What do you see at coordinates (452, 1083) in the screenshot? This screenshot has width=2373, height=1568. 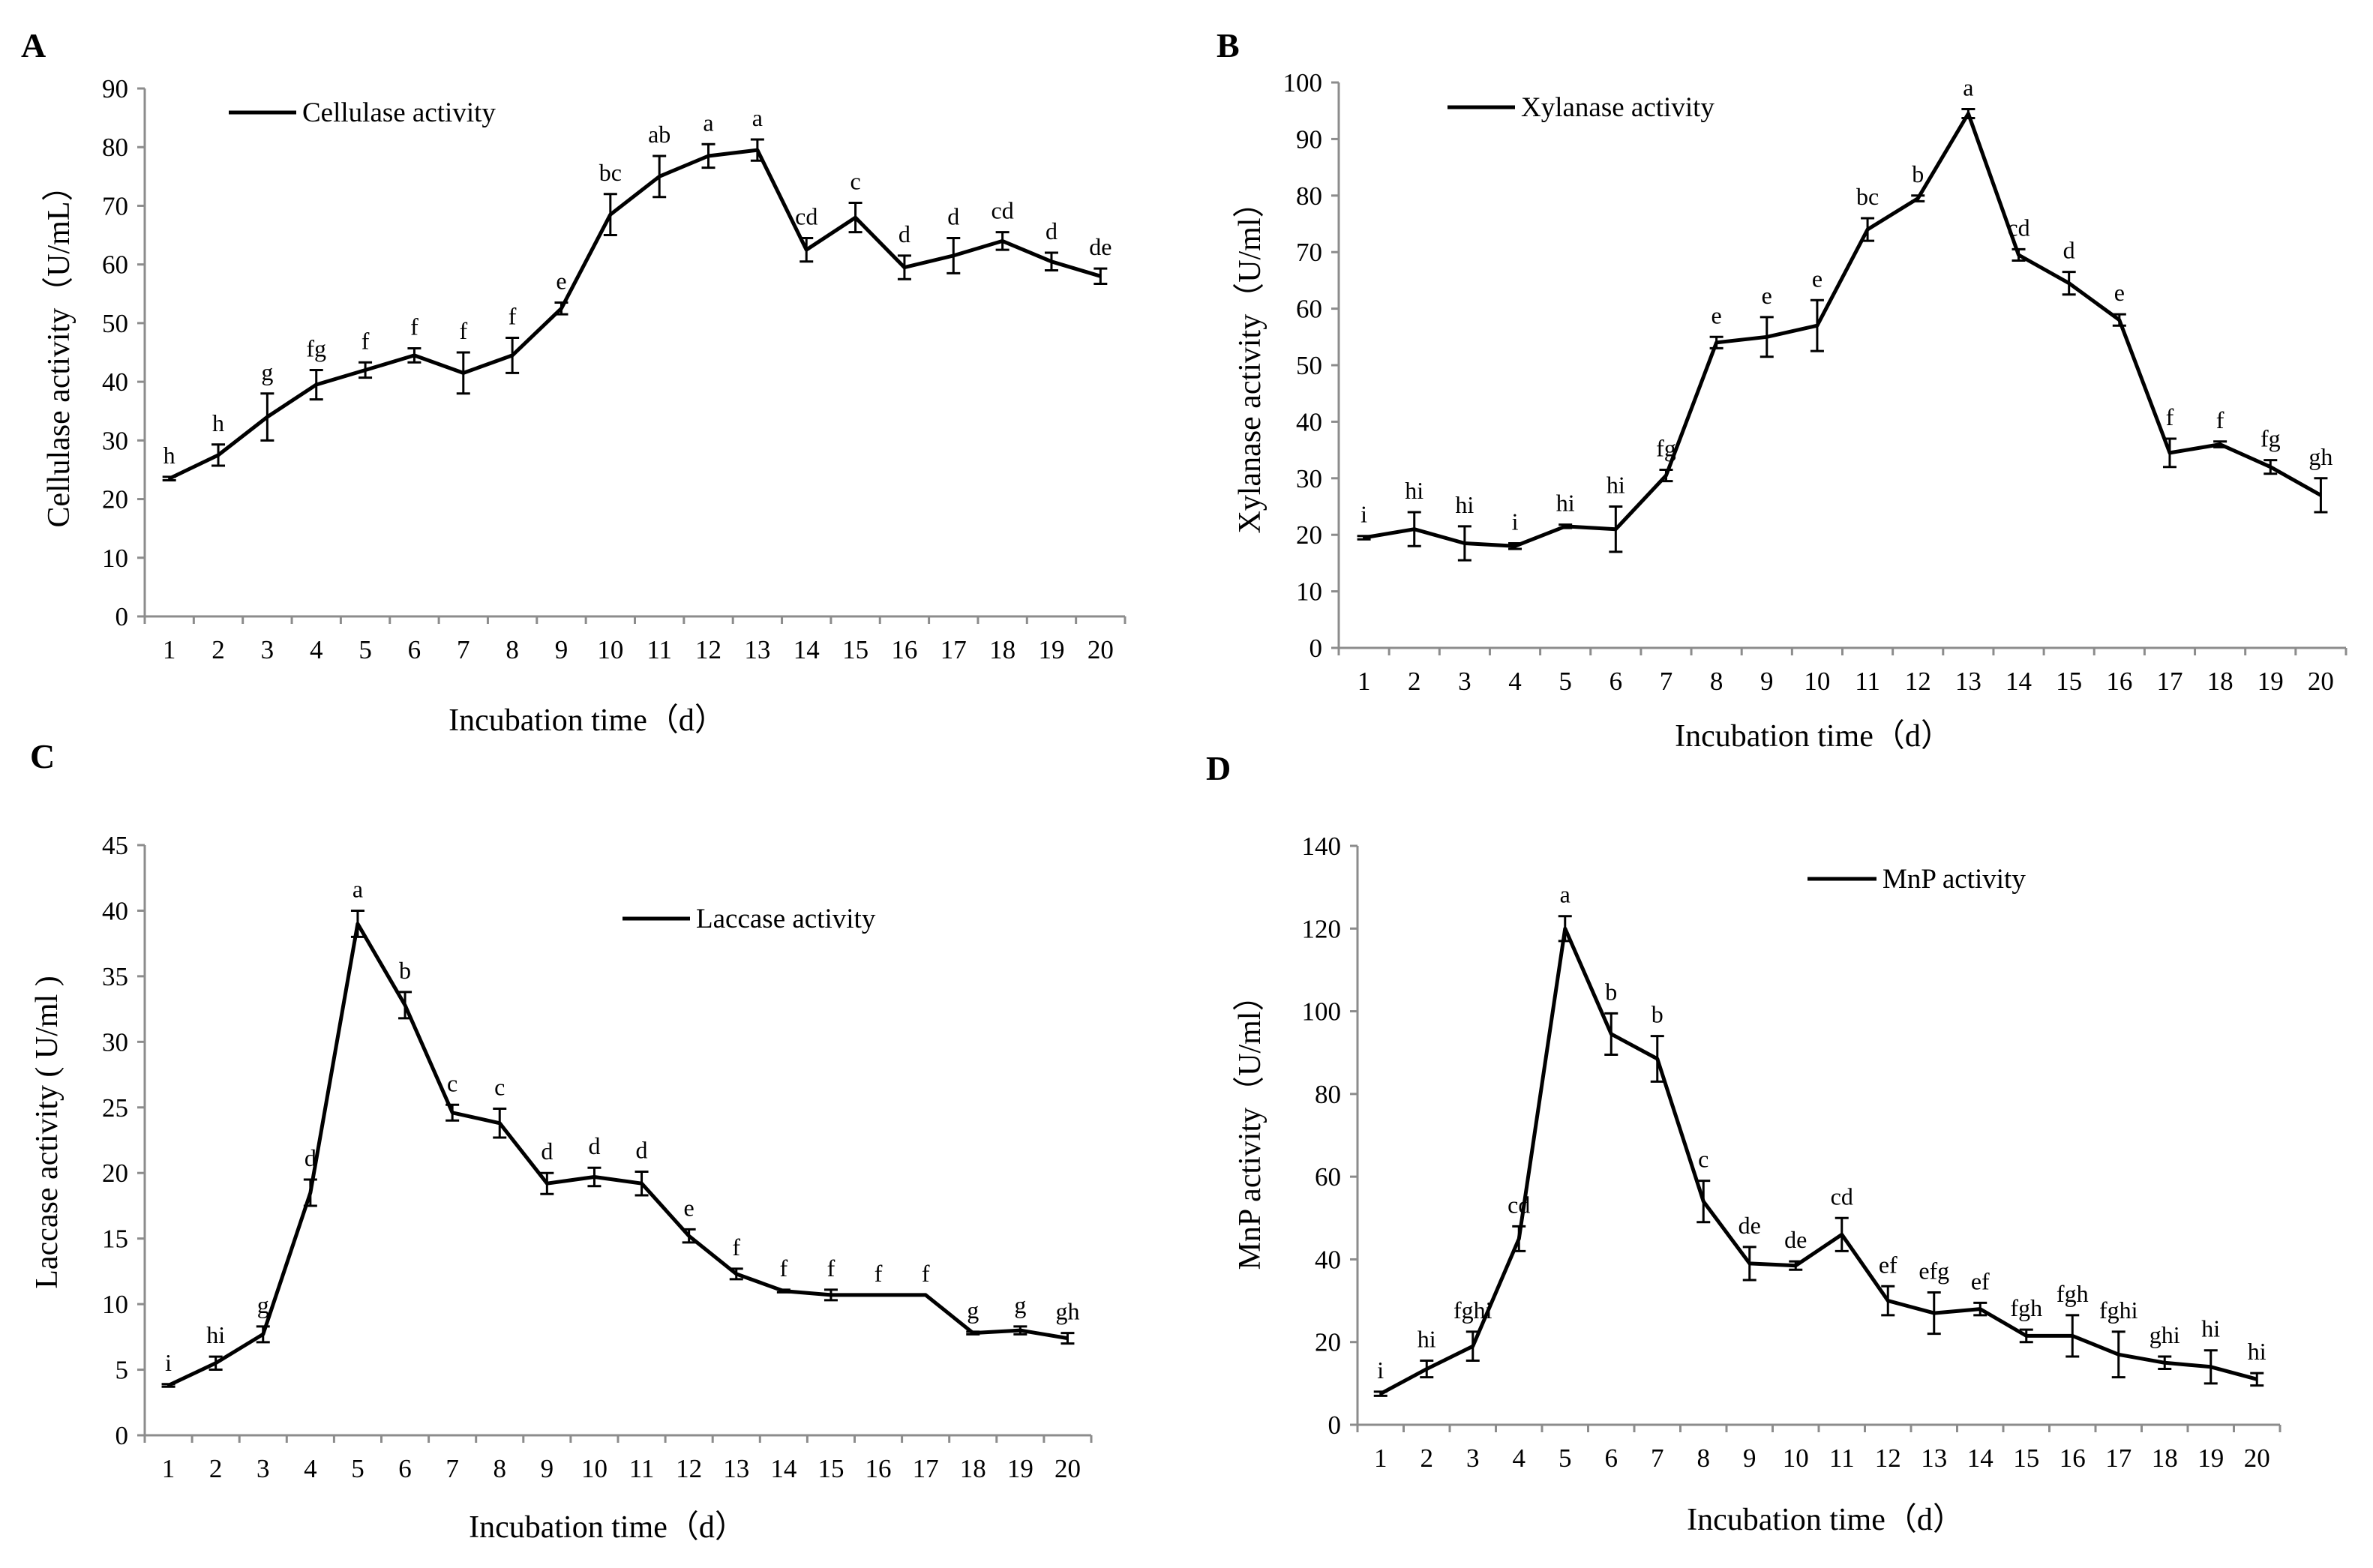 I see `panel-c-significance-label: c` at bounding box center [452, 1083].